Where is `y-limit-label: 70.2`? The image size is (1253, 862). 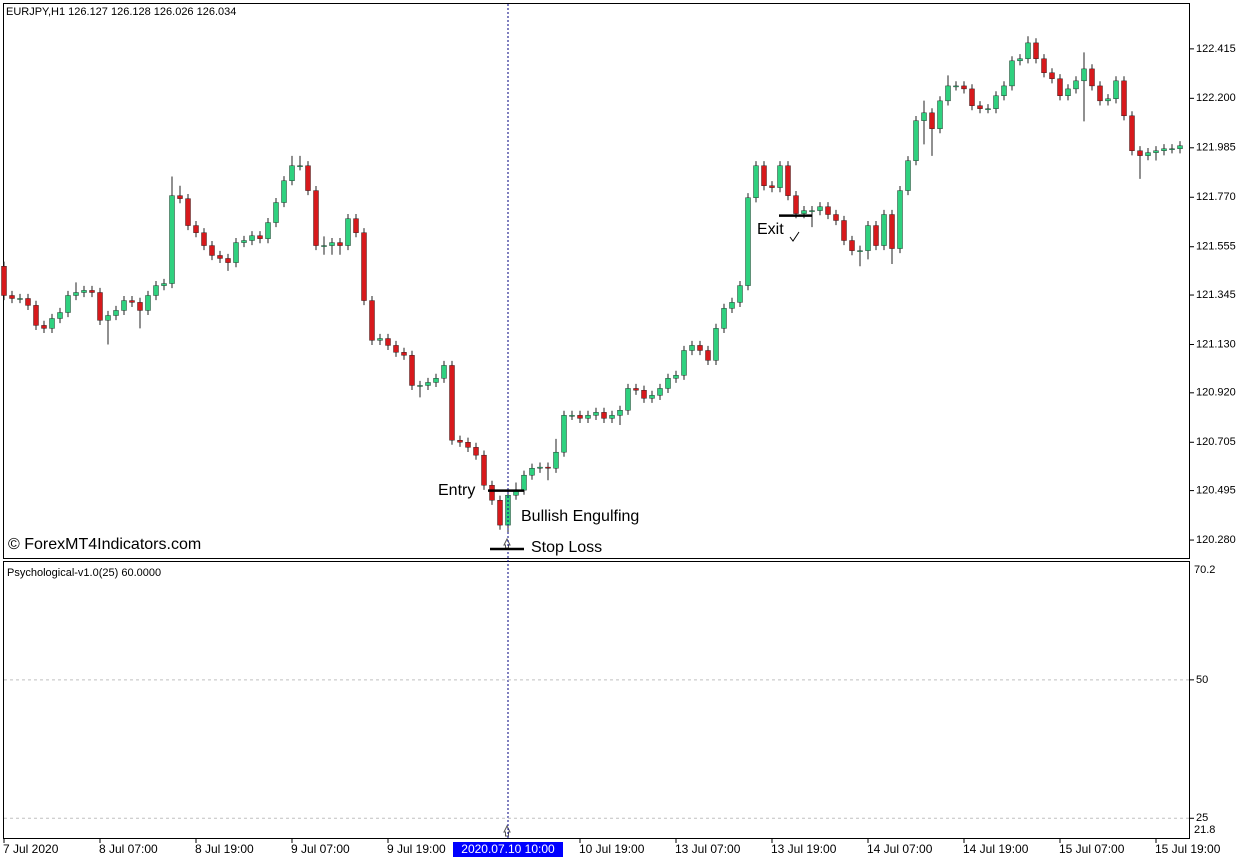
y-limit-label: 70.2 is located at coordinates (1204, 570).